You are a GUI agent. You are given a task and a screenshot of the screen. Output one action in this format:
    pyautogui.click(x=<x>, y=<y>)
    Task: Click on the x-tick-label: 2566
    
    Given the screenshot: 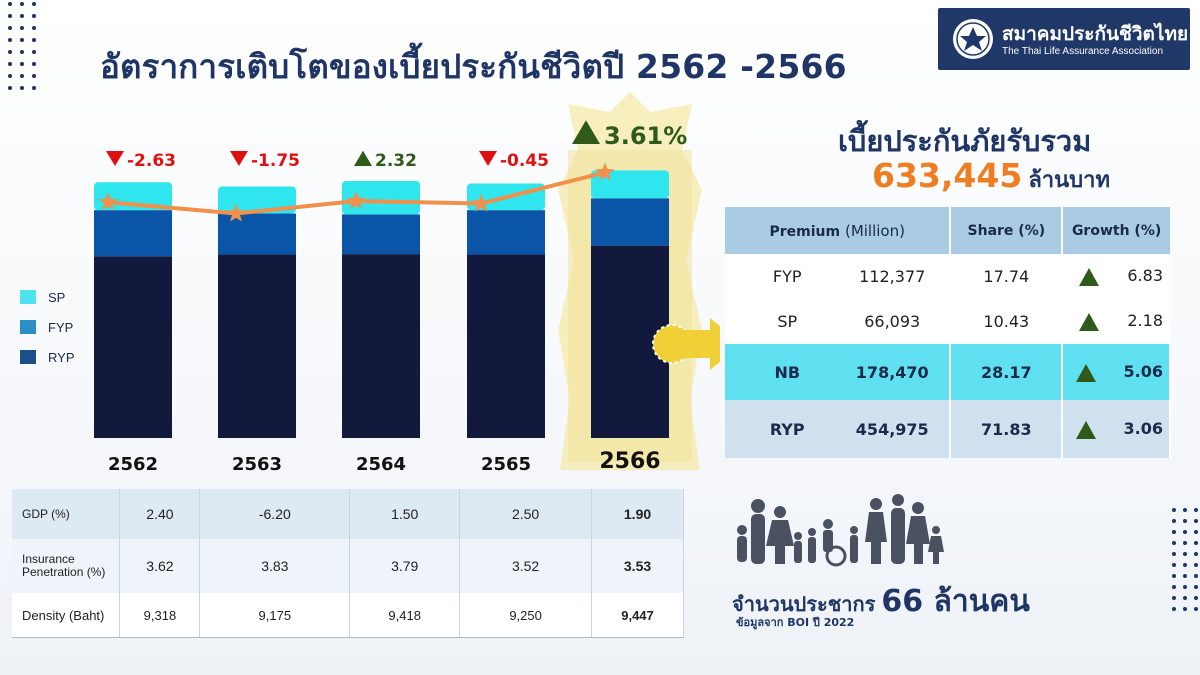 What is the action you would take?
    pyautogui.click(x=629, y=461)
    